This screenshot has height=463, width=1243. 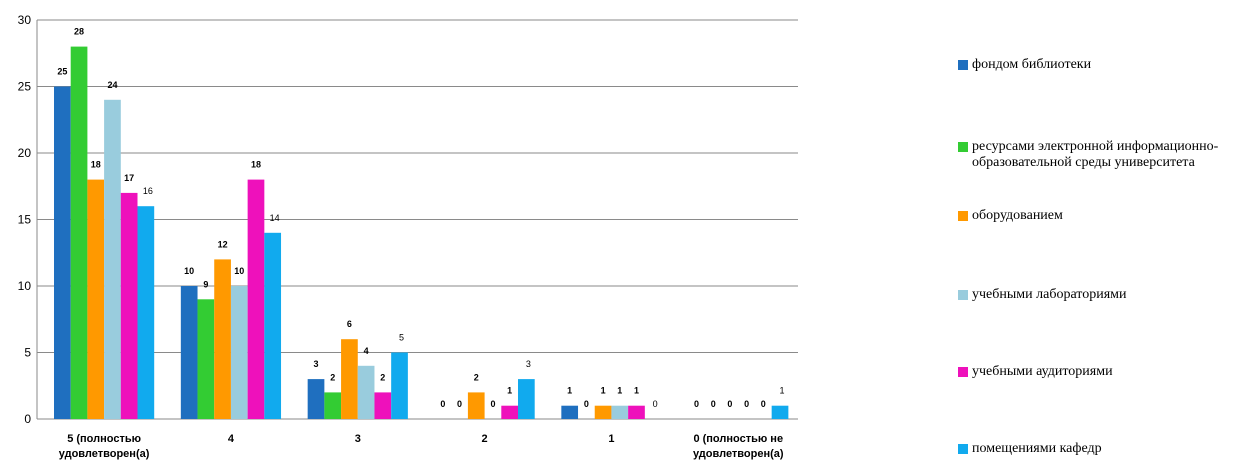 I want to click on data-label: 28, so click(x=79, y=32).